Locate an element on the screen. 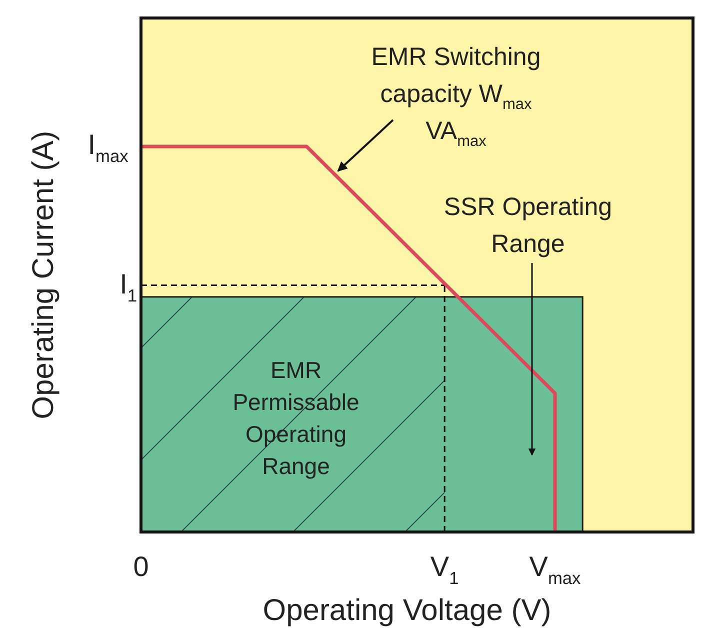 The width and height of the screenshot is (708, 643). y-axis-title: Operating Current (A) is located at coordinates (43, 275).